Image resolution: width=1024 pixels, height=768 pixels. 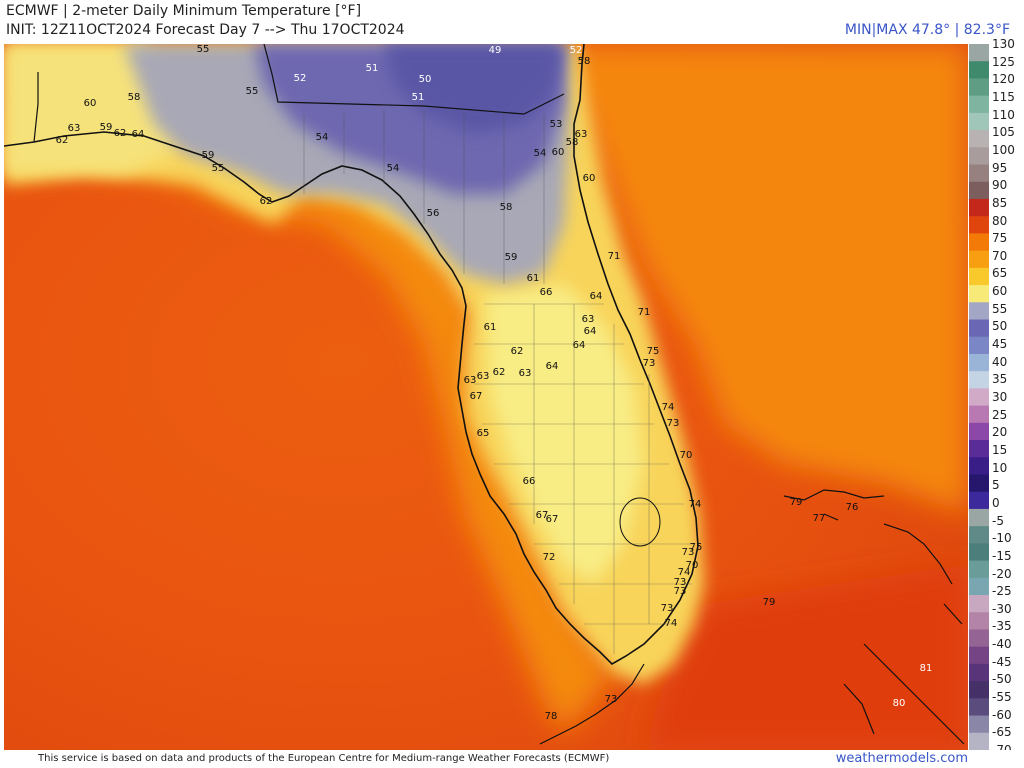 What do you see at coordinates (208, 155) in the screenshot?
I see `station-value: 59` at bounding box center [208, 155].